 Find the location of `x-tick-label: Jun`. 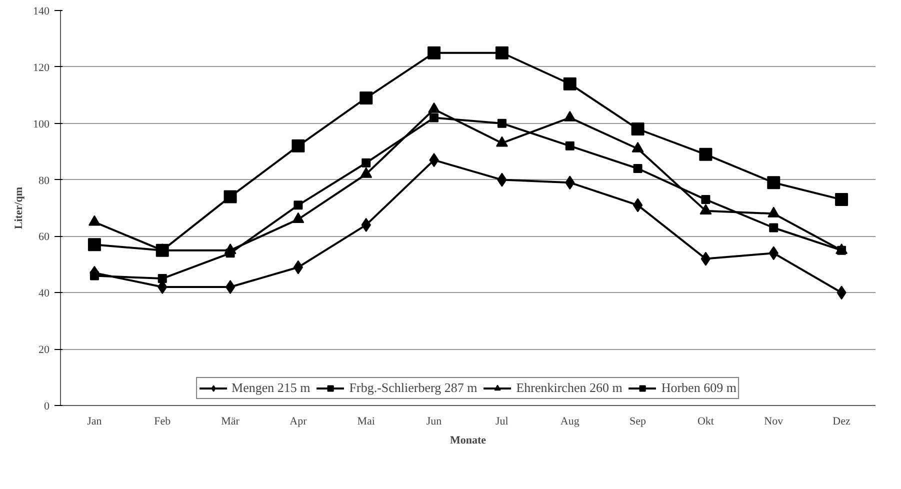

x-tick-label: Jun is located at coordinates (434, 422).